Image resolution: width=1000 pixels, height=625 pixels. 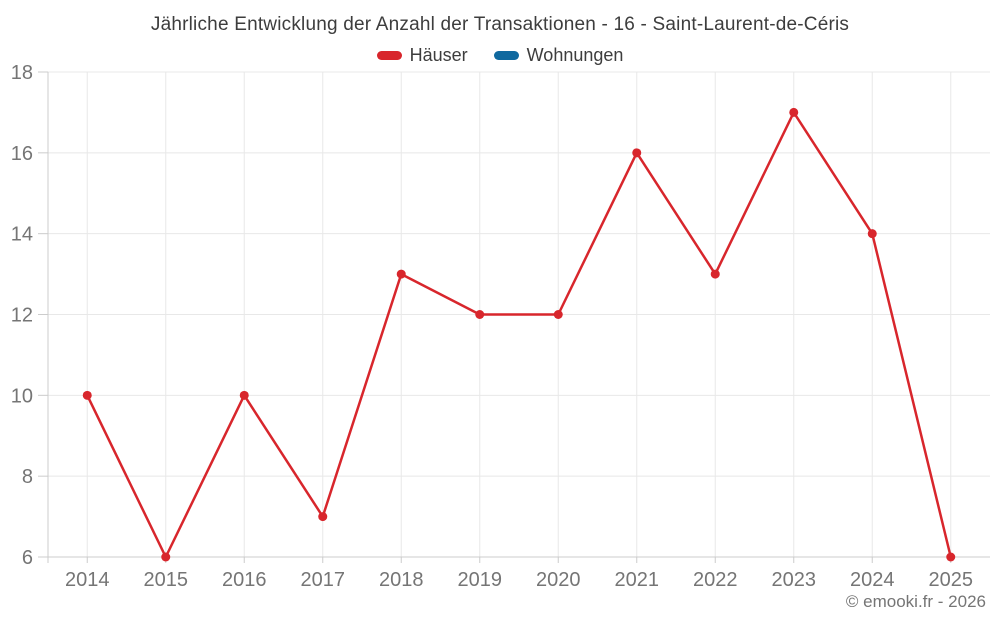 What do you see at coordinates (22, 316) in the screenshot?
I see `y-axis-label: 12` at bounding box center [22, 316].